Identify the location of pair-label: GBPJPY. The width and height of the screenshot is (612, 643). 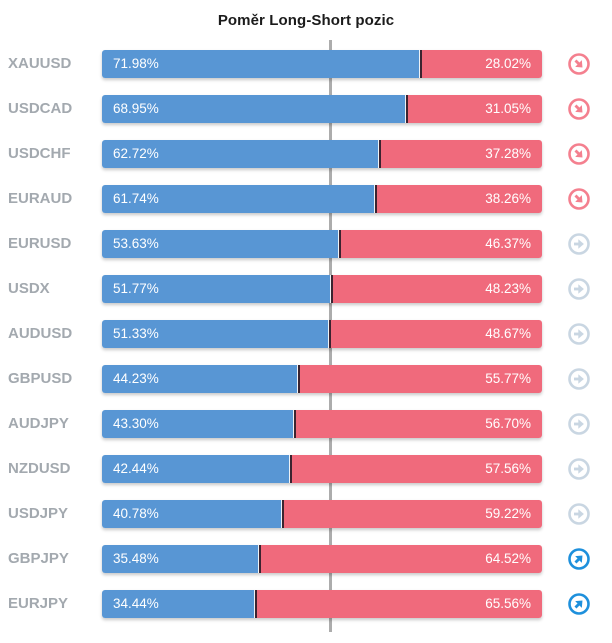
(38, 558).